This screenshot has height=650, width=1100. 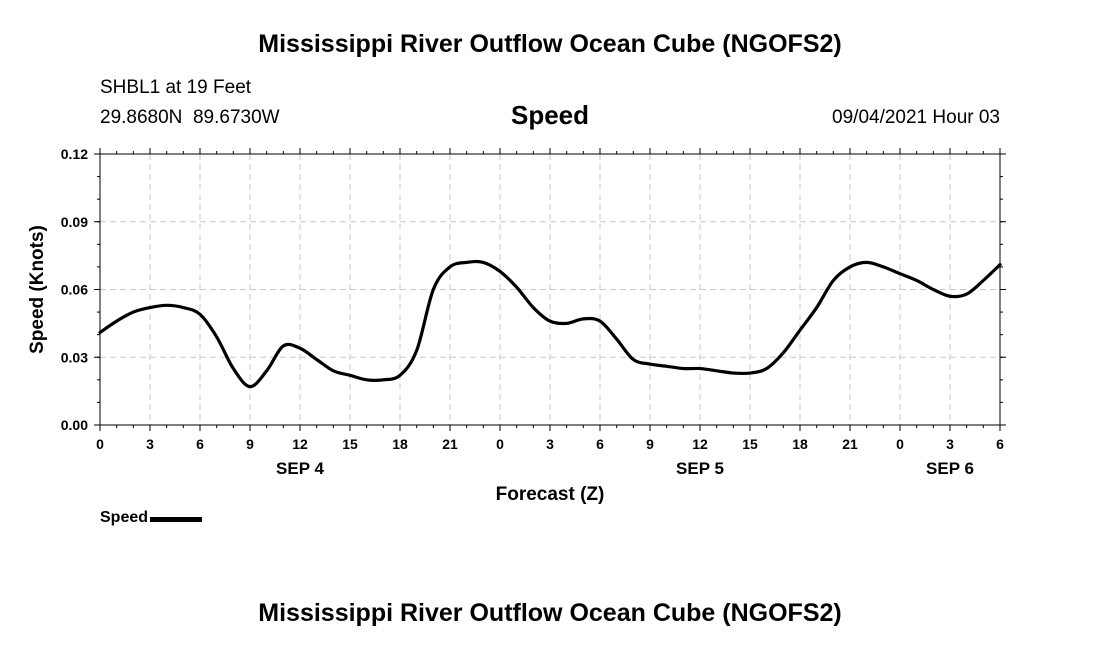 What do you see at coordinates (950, 468) in the screenshot?
I see `date-label: SEP 6` at bounding box center [950, 468].